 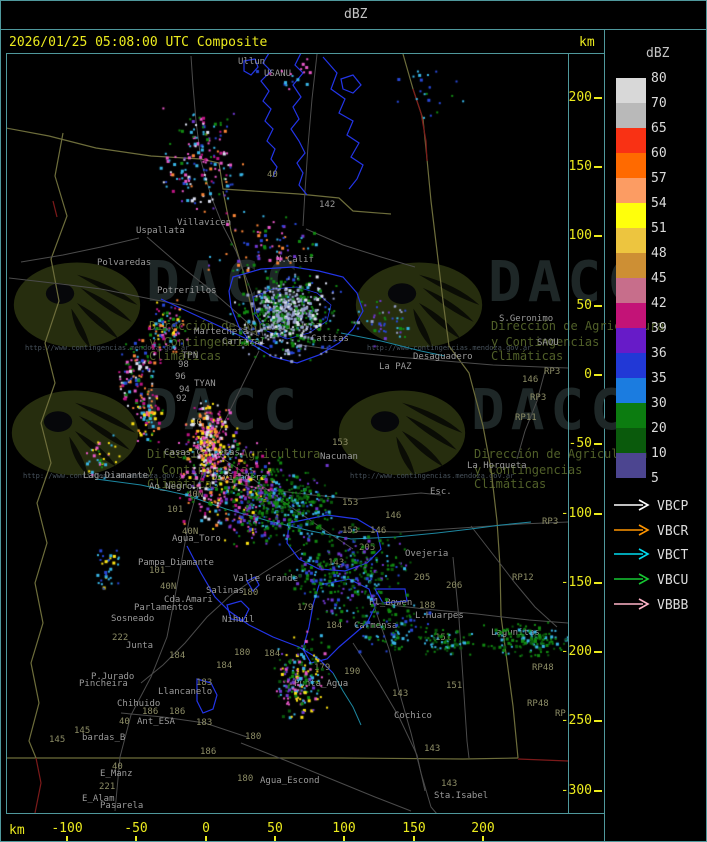 I want to click on colorbar-value: 51, so click(x=659, y=228).